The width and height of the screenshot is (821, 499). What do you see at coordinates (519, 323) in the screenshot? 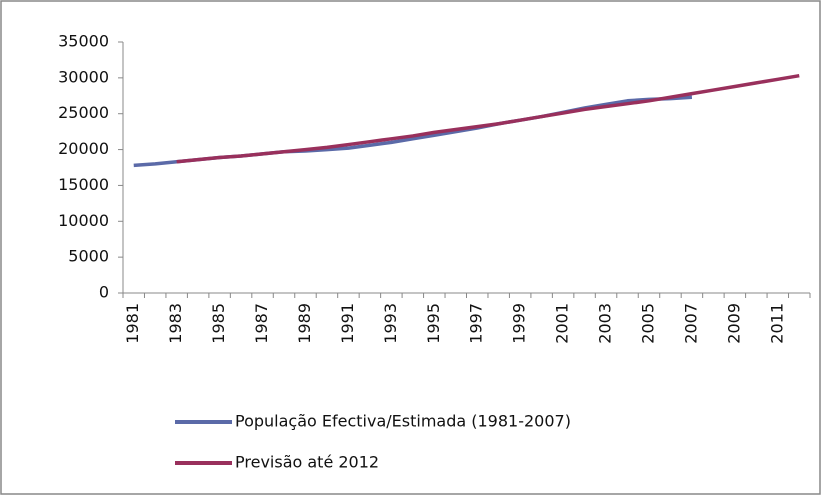
I see `x-tick-label: 1999` at bounding box center [519, 323].